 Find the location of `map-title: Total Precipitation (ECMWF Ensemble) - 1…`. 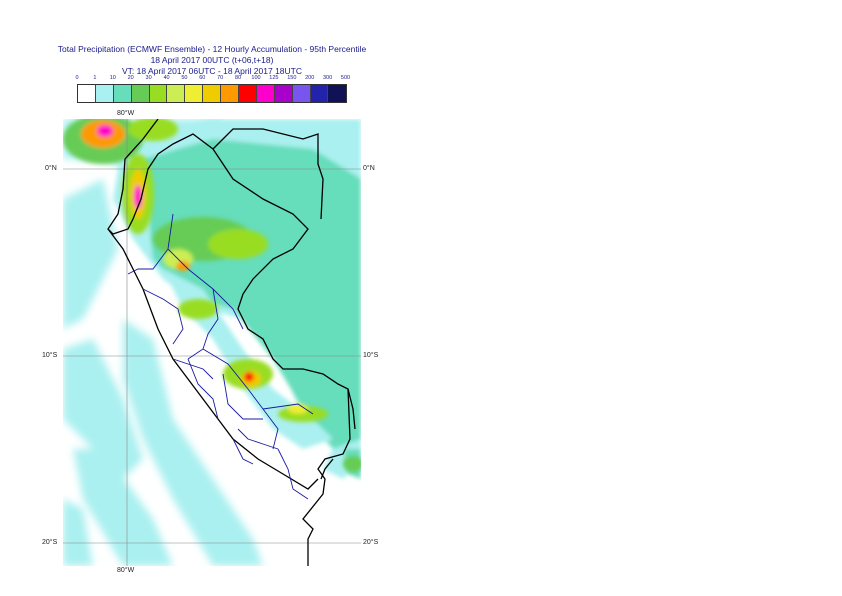

map-title: Total Precipitation (ECMWF Ensemble) - 1… is located at coordinates (212, 49).